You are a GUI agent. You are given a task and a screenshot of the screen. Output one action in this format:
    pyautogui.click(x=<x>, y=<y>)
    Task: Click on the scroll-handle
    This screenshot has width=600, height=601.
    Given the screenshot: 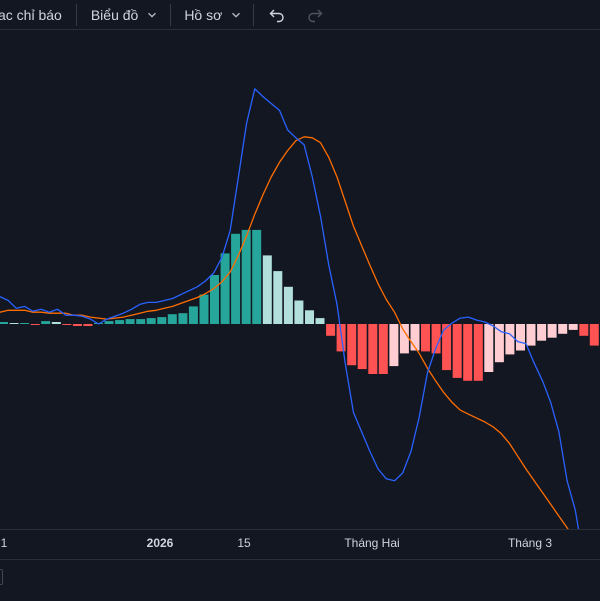 What is the action you would take?
    pyautogui.click(x=1, y=577)
    